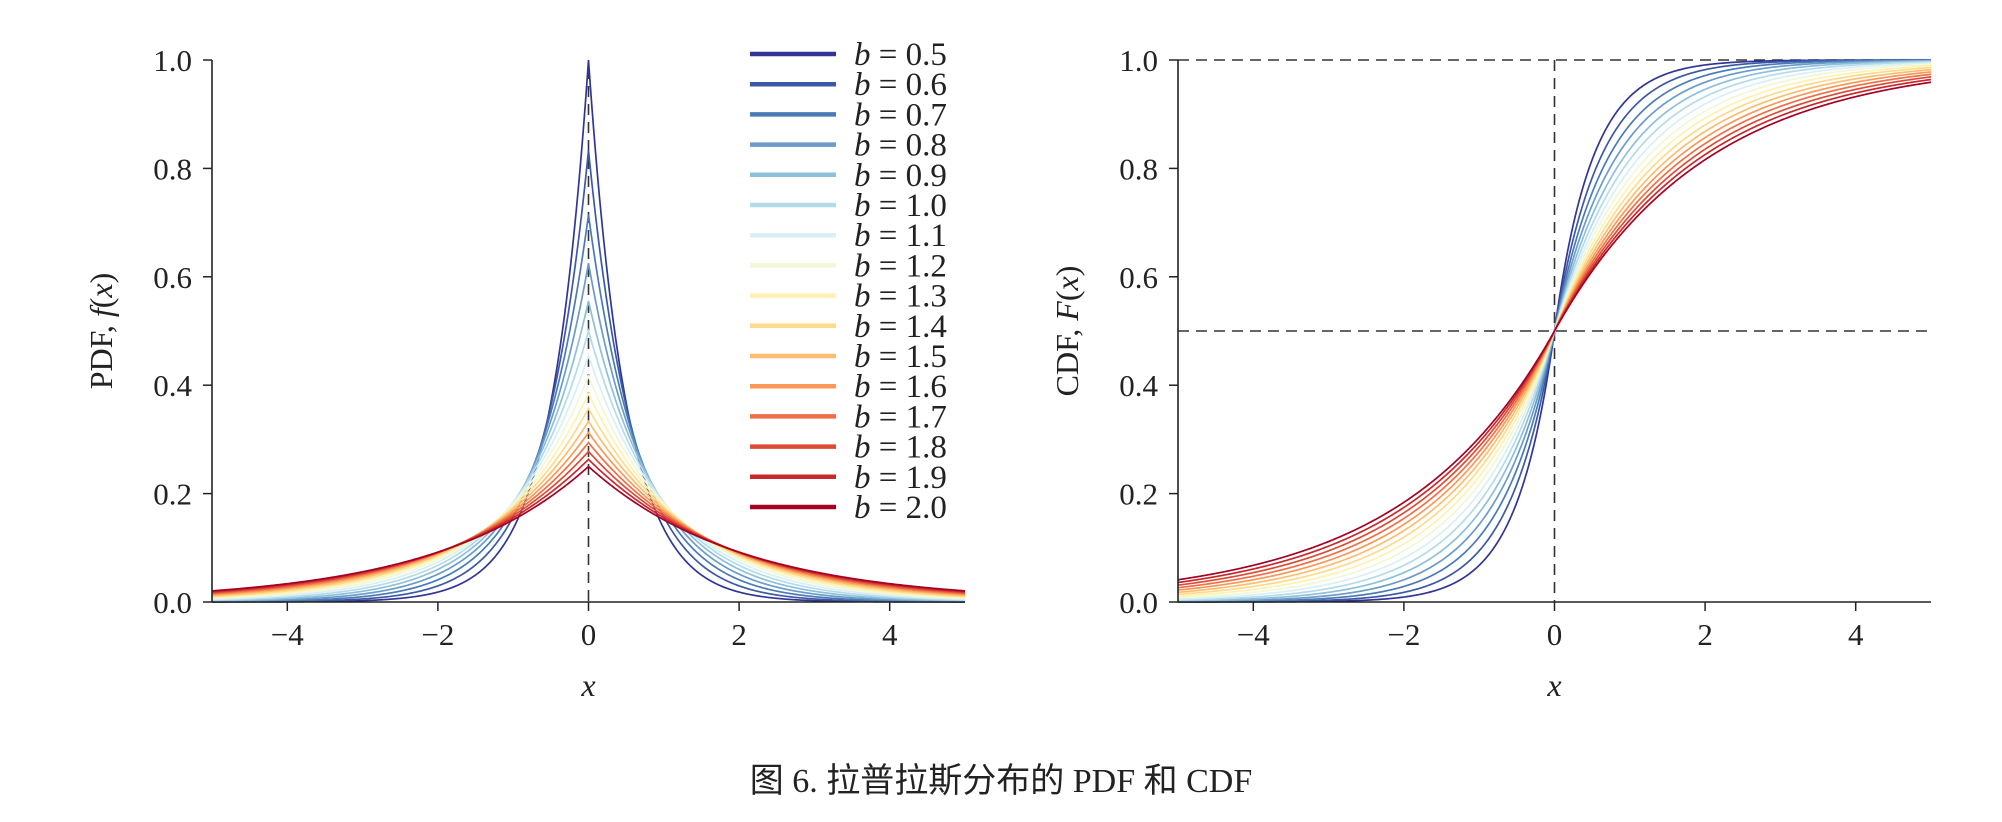  Describe the element at coordinates (172, 494) in the screenshot. I see `pdf-ytick-label: 0.2` at that location.